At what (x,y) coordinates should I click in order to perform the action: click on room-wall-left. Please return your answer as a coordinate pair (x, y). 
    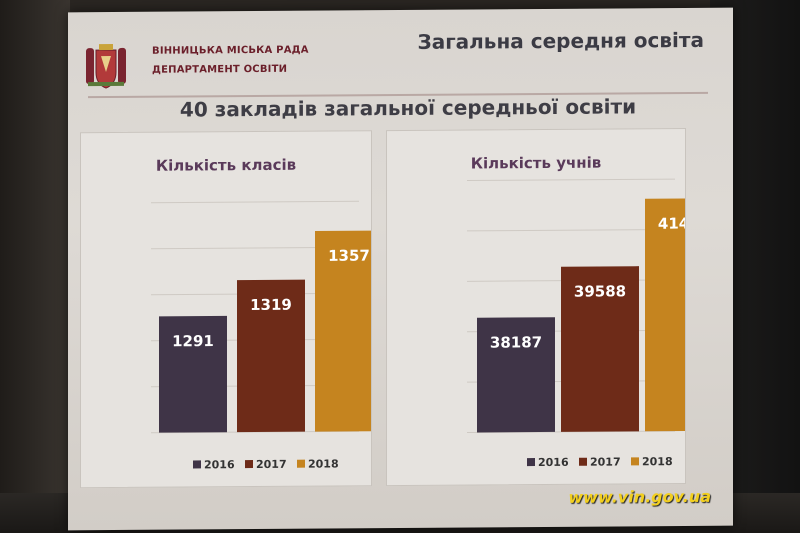
    Looking at the image, I should click on (35, 266).